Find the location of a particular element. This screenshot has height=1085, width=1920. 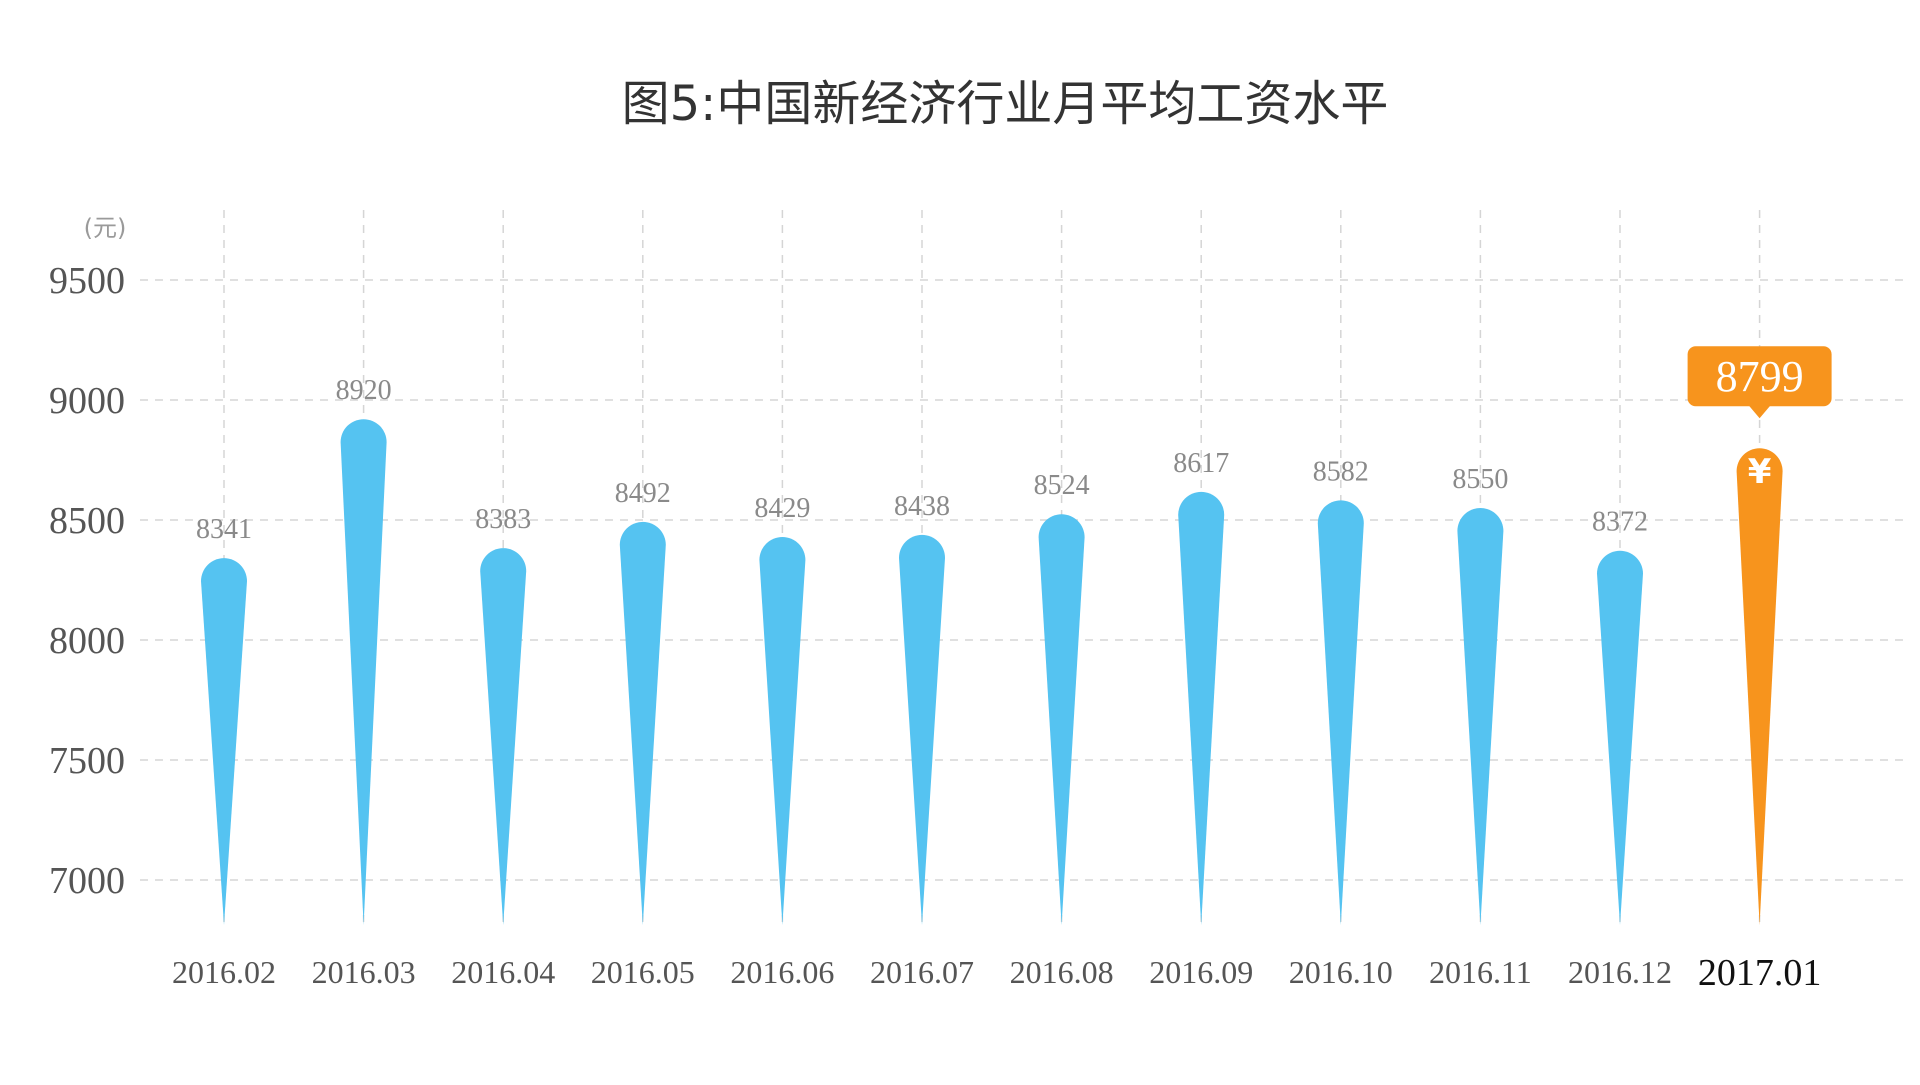

x-tick-label: 2017.01 is located at coordinates (1760, 973).